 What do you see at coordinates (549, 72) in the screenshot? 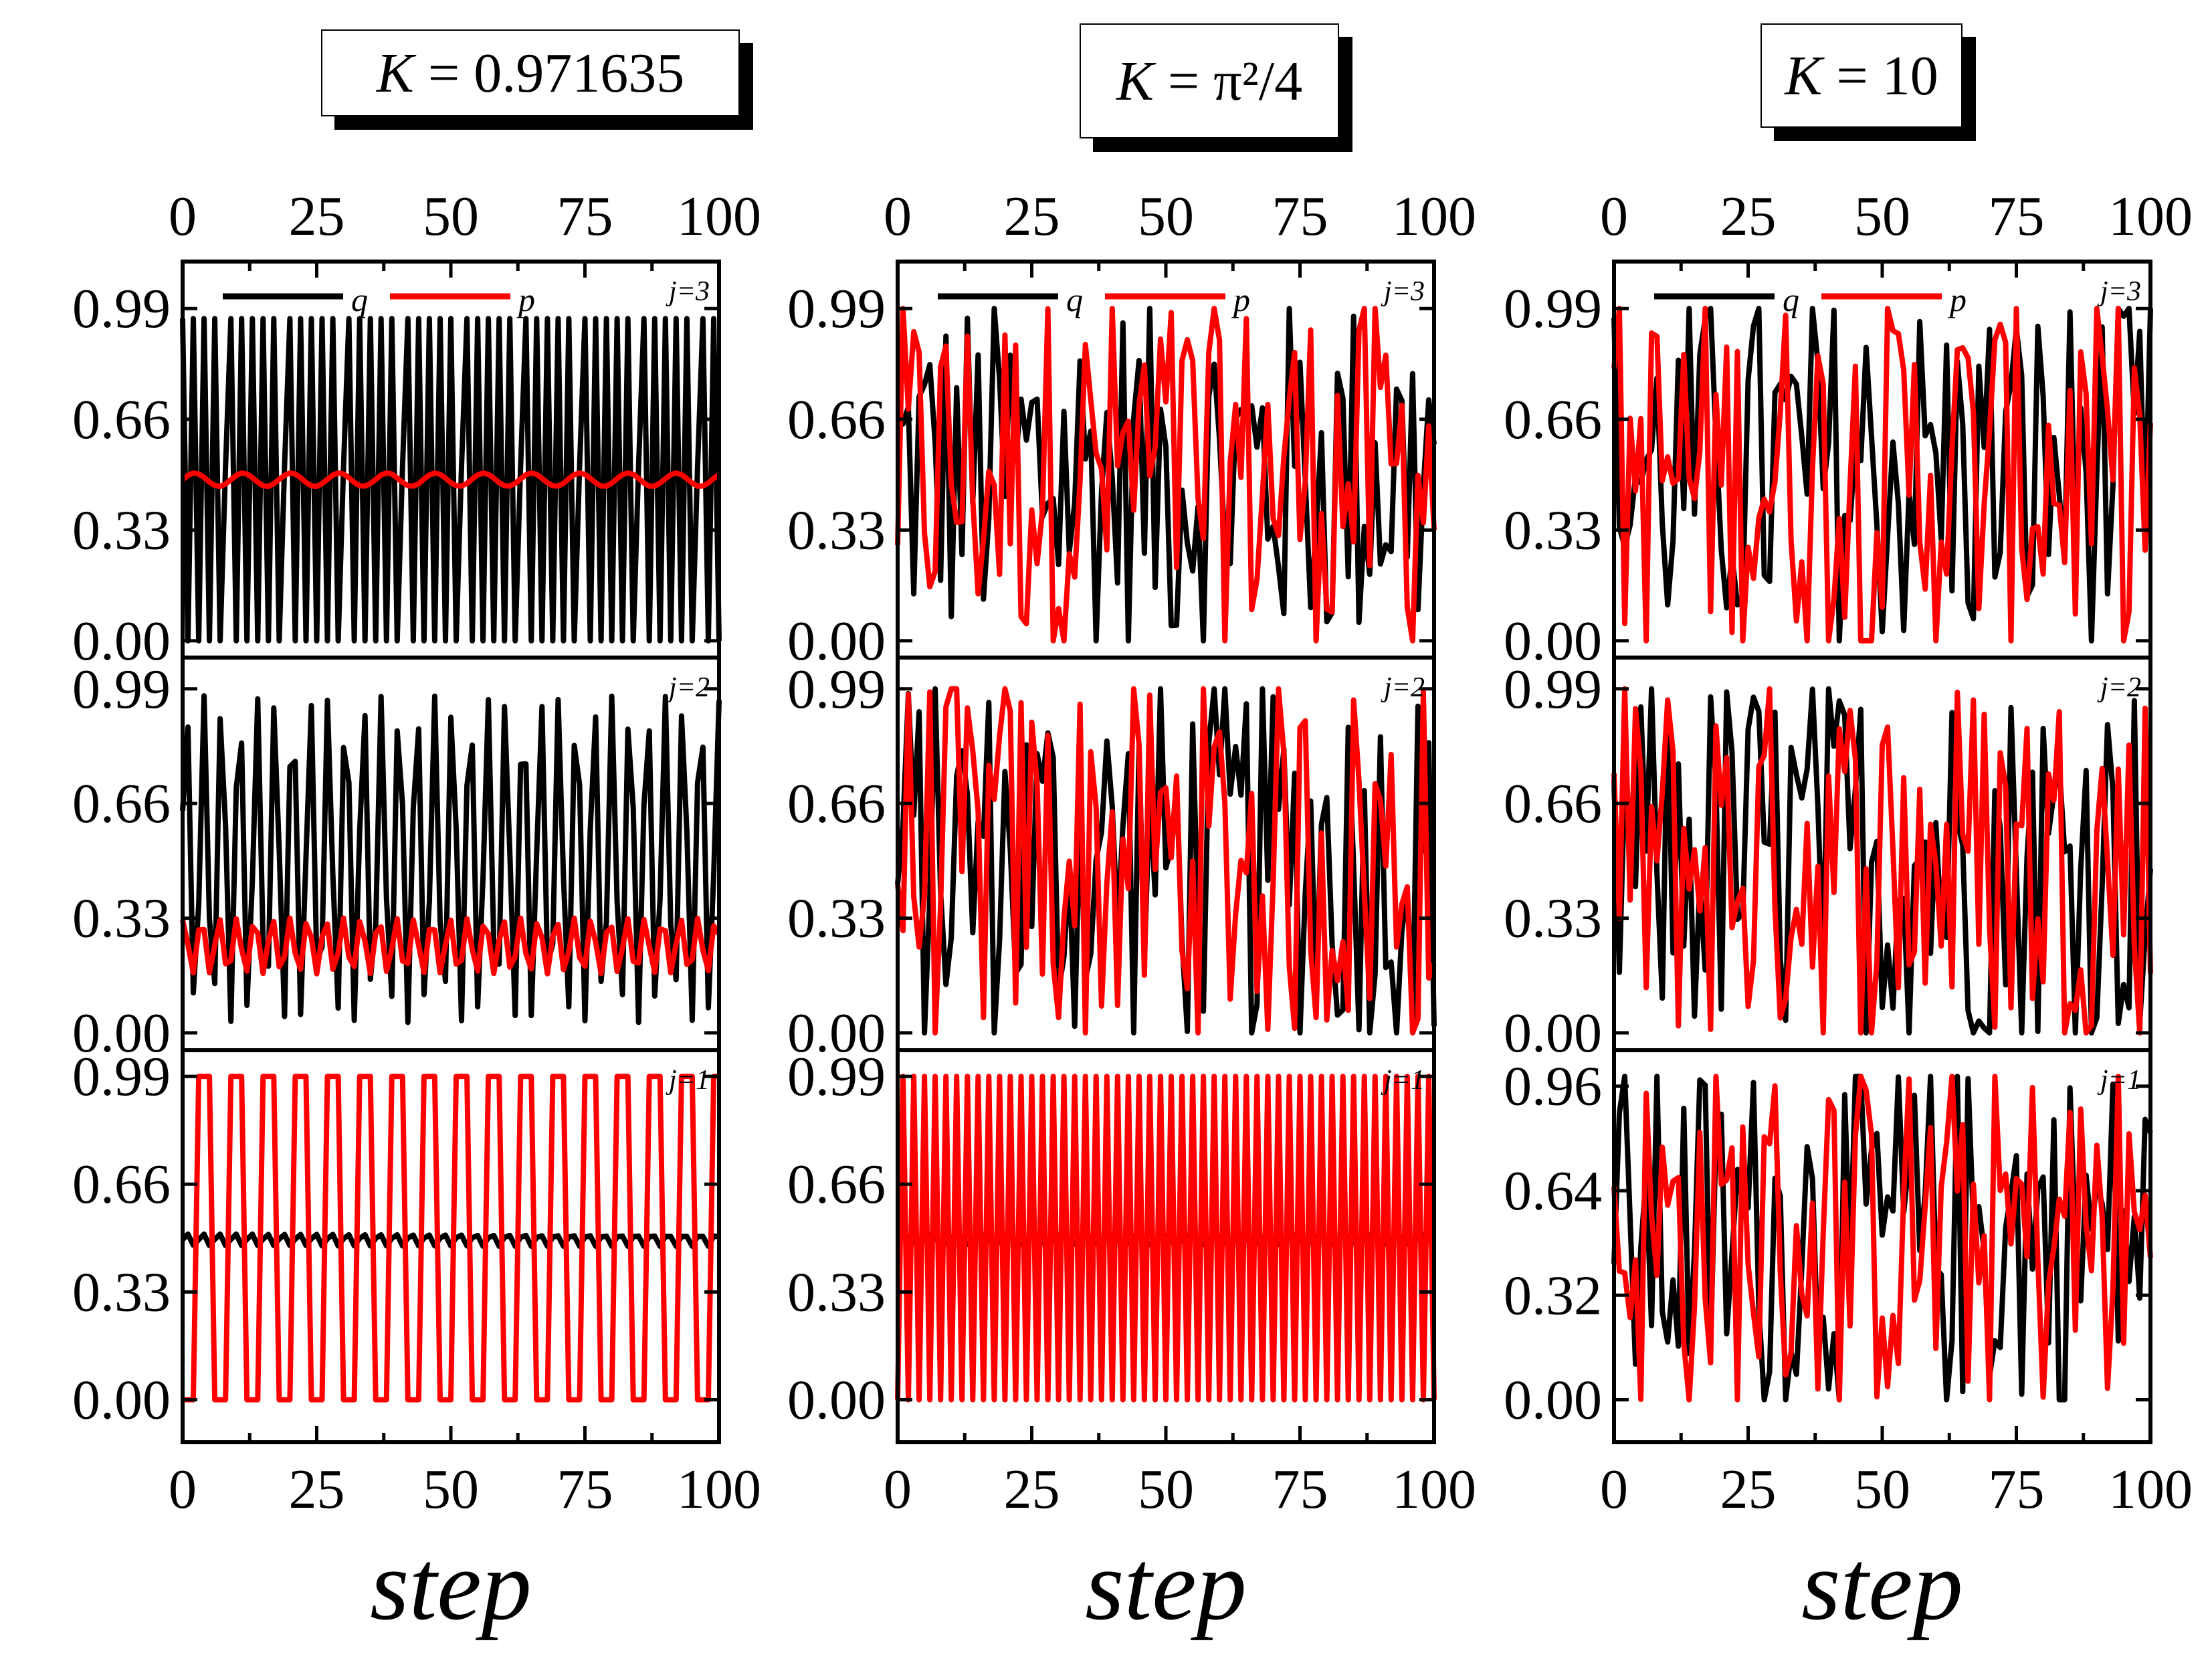
I see `title-k-value: = 0.971635` at bounding box center [549, 72].